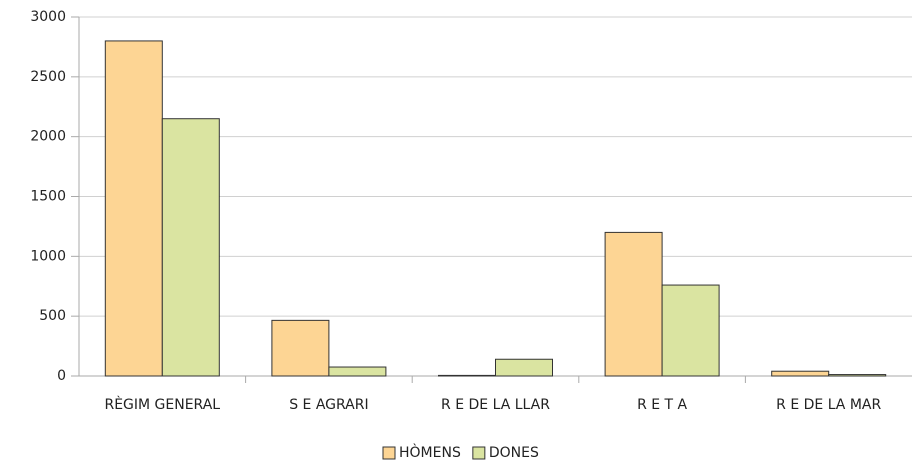  What do you see at coordinates (514, 453) in the screenshot?
I see `legend-label: DONES` at bounding box center [514, 453].